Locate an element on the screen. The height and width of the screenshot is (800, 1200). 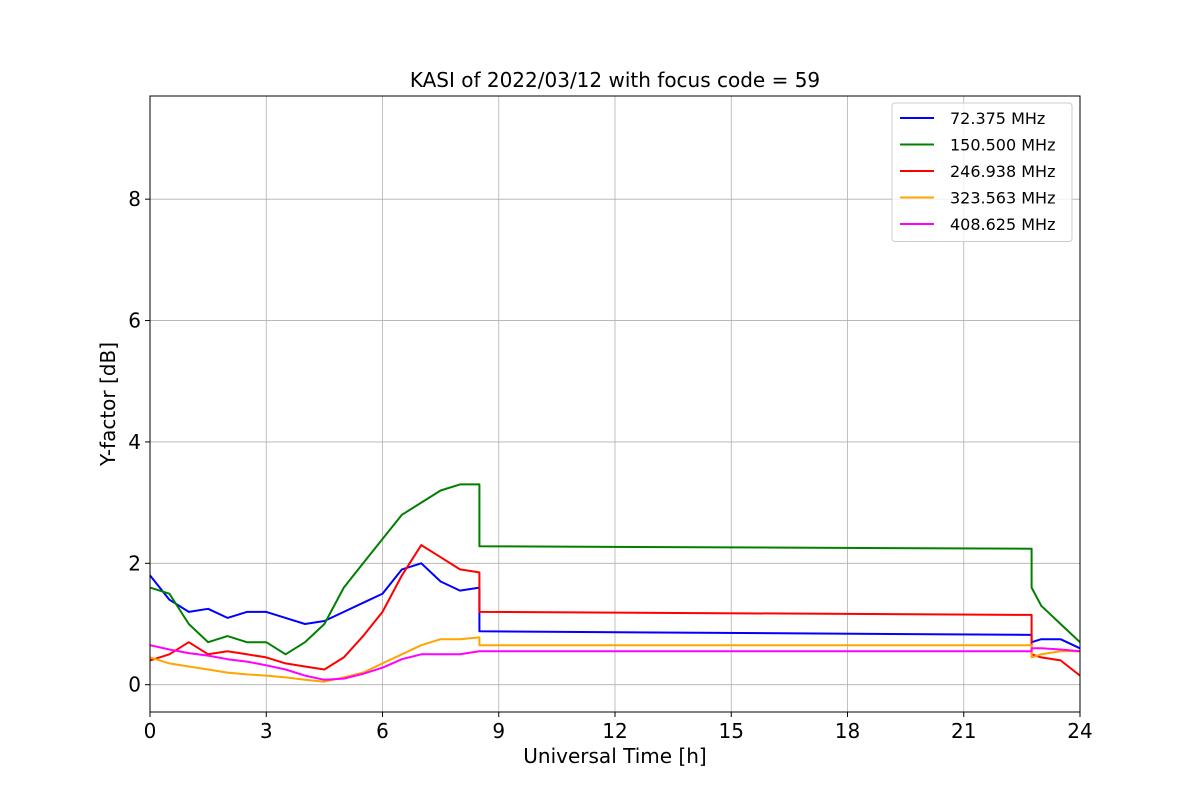
x-tick-label: 18 is located at coordinates (847, 731).